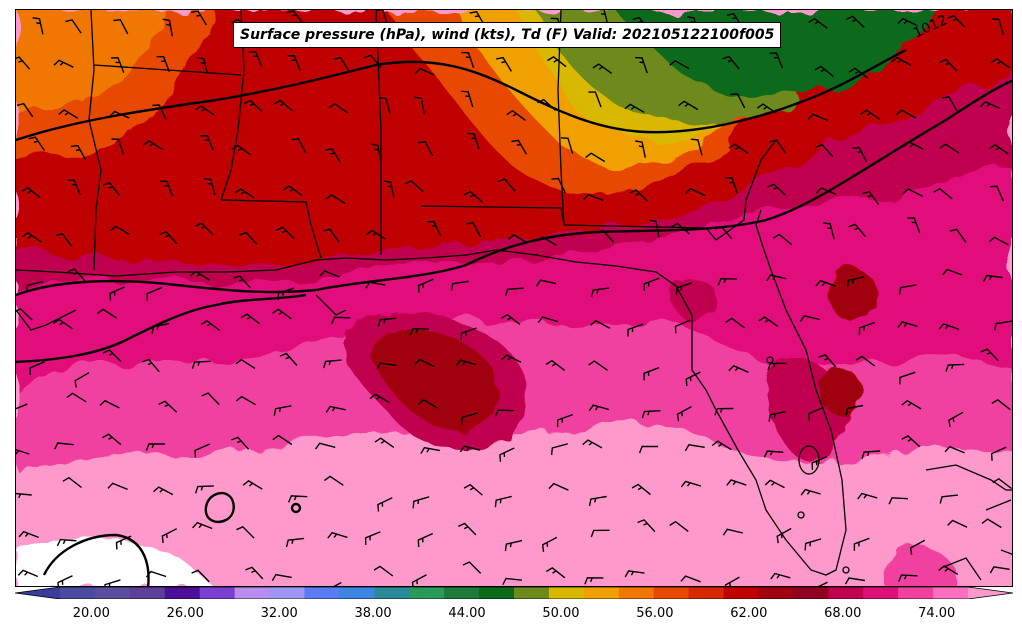 The image size is (1022, 633). I want to click on colorbar-tick-label: 74.00, so click(937, 613).